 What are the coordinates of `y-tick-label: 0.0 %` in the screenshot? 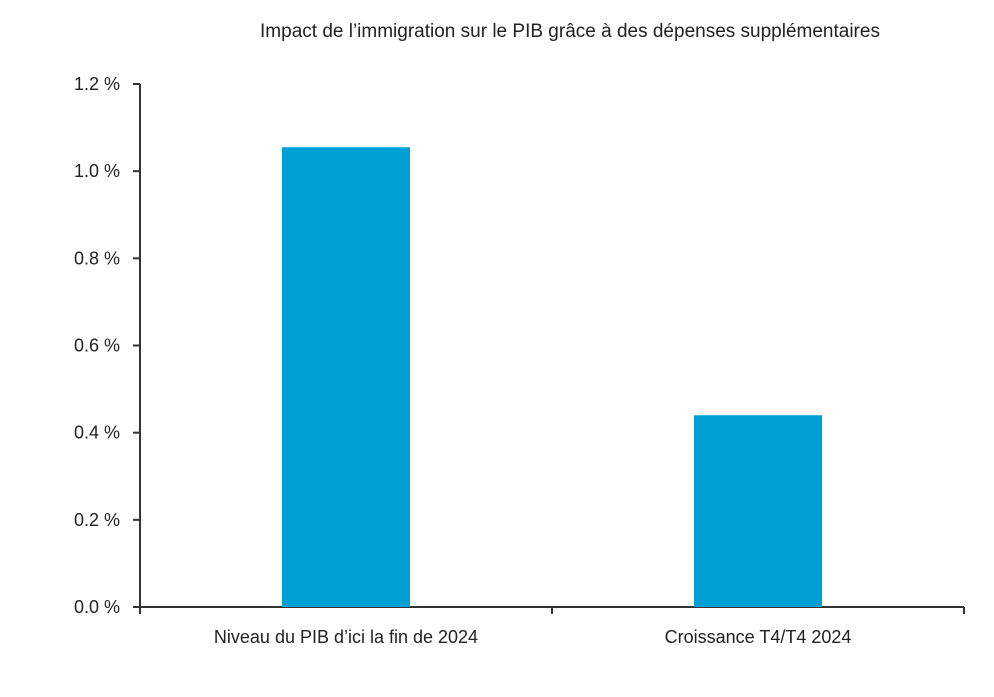 It's located at (97, 607).